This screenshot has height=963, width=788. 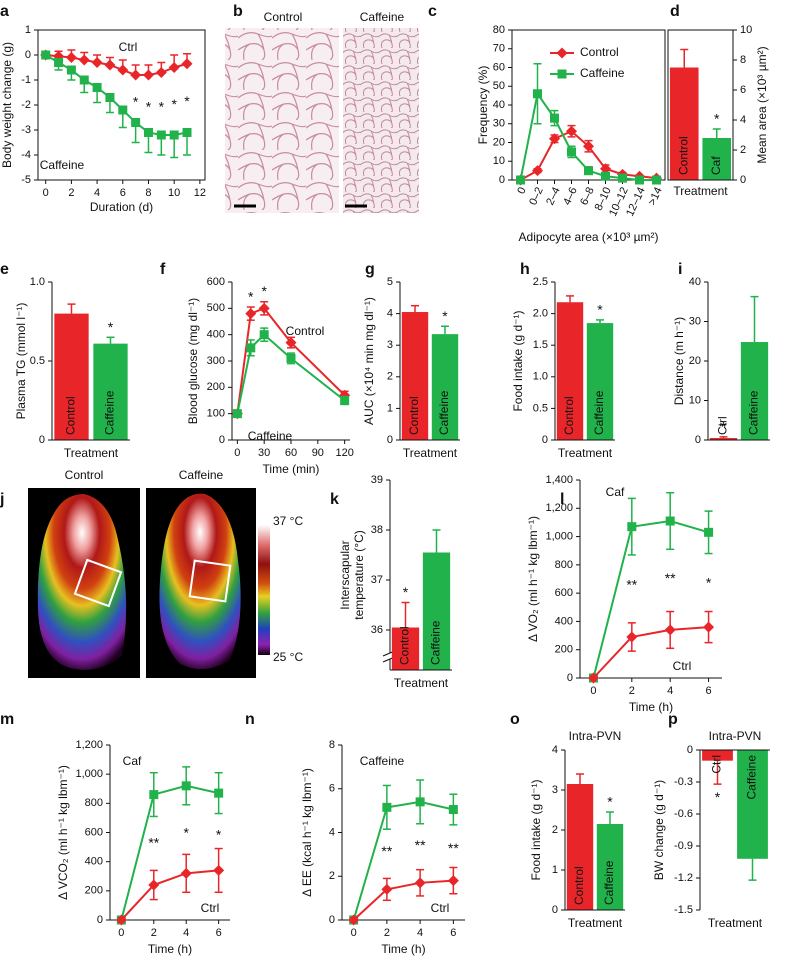 I want to click on panel-letter: g, so click(x=370, y=269).